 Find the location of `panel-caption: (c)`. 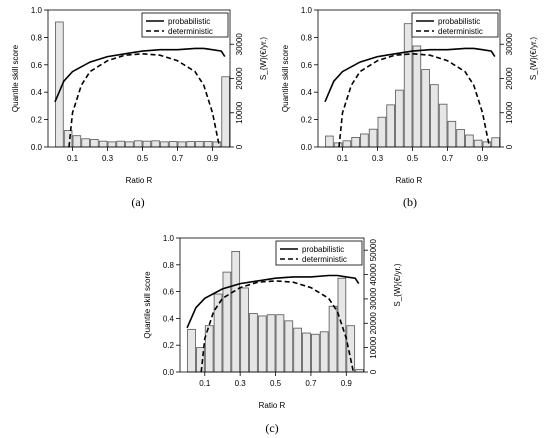

panel-caption: (c) is located at coordinates (271, 428).